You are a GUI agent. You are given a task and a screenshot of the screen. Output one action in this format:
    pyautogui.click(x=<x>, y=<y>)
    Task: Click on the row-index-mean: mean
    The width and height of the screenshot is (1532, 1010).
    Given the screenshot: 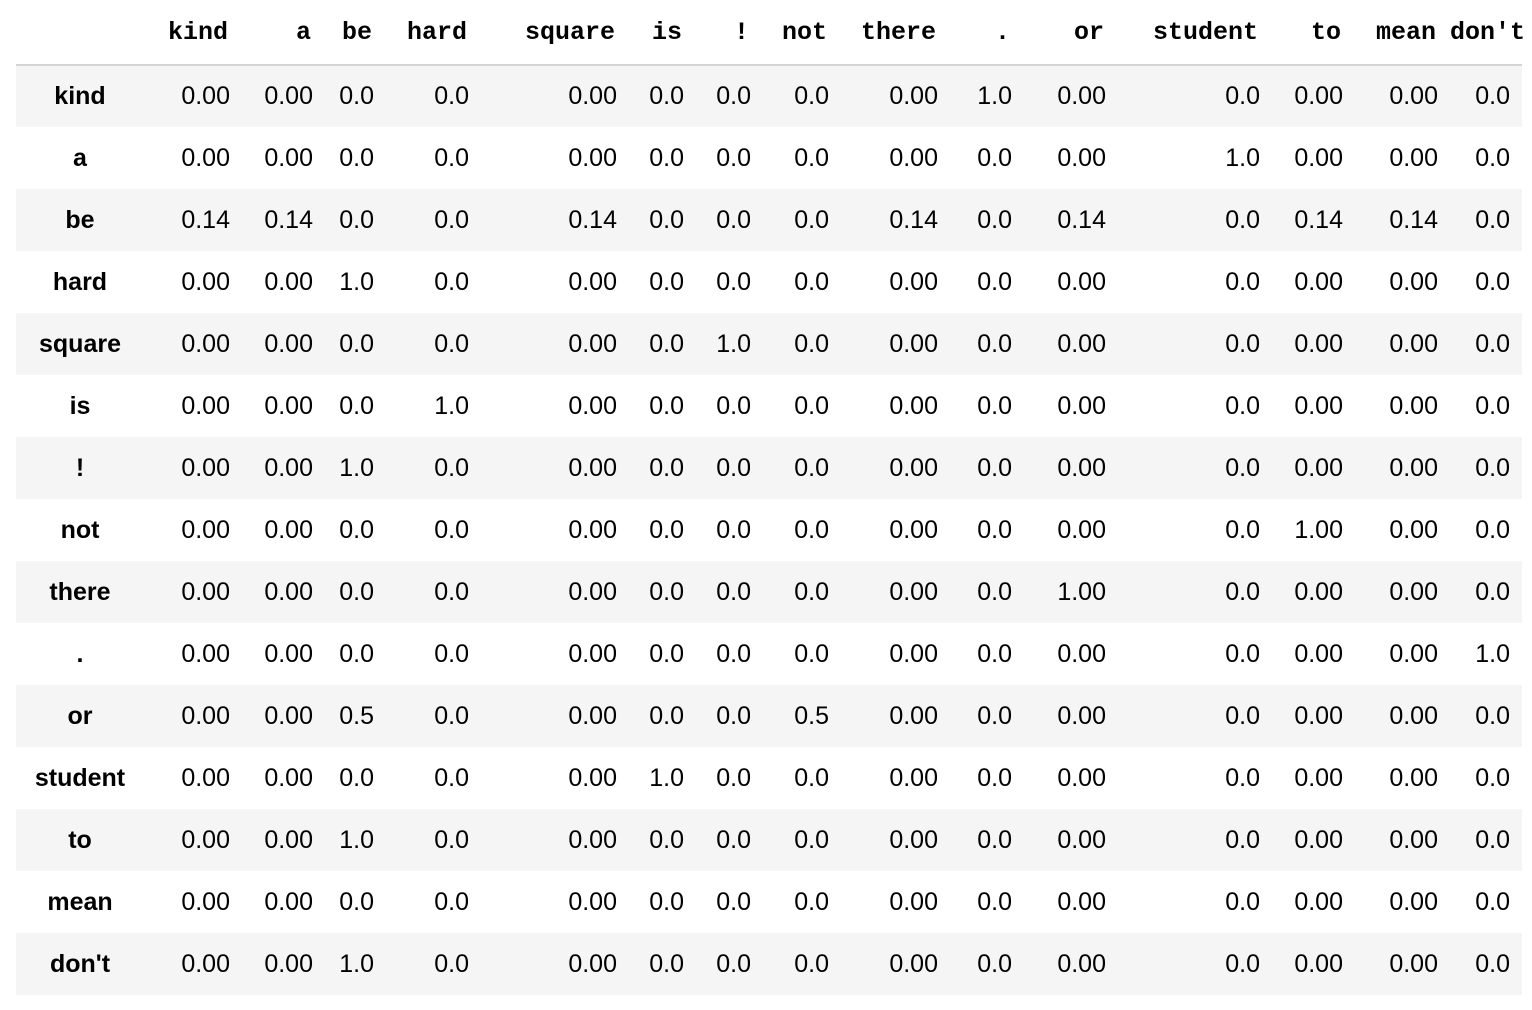 What is the action you would take?
    pyautogui.click(x=80, y=901)
    